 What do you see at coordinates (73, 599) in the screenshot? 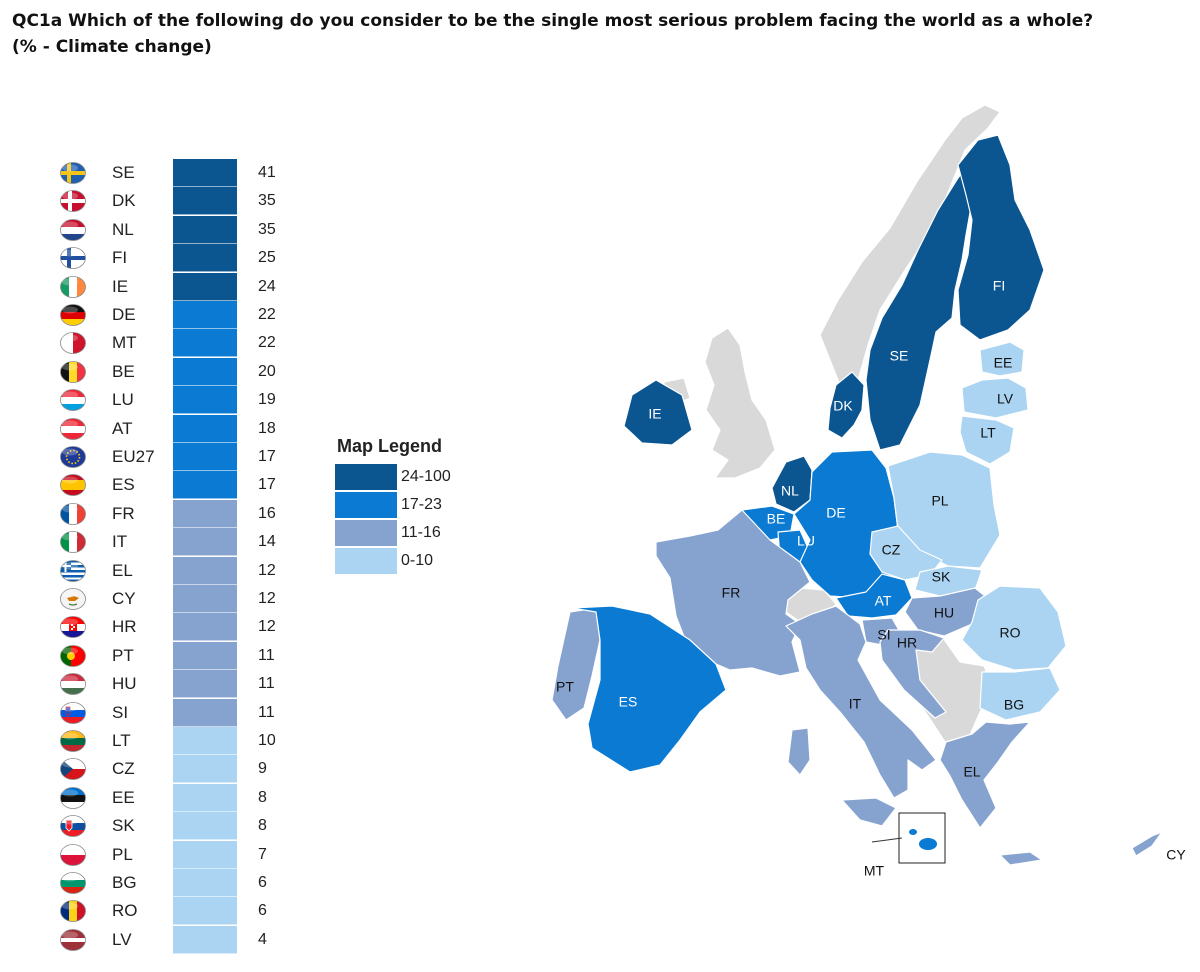
I see `cyprus-flag-icon` at bounding box center [73, 599].